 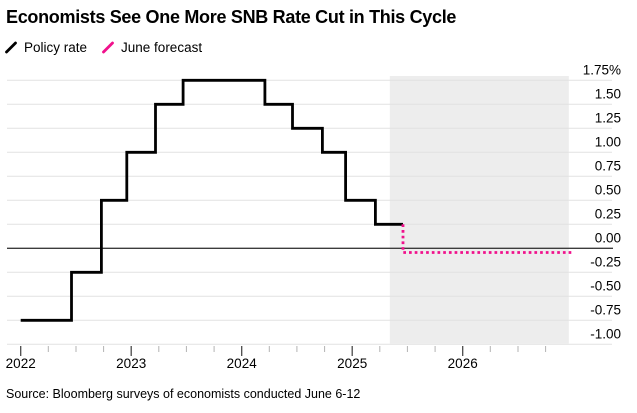 What do you see at coordinates (242, 363) in the screenshot?
I see `x-axis-label: 2024` at bounding box center [242, 363].